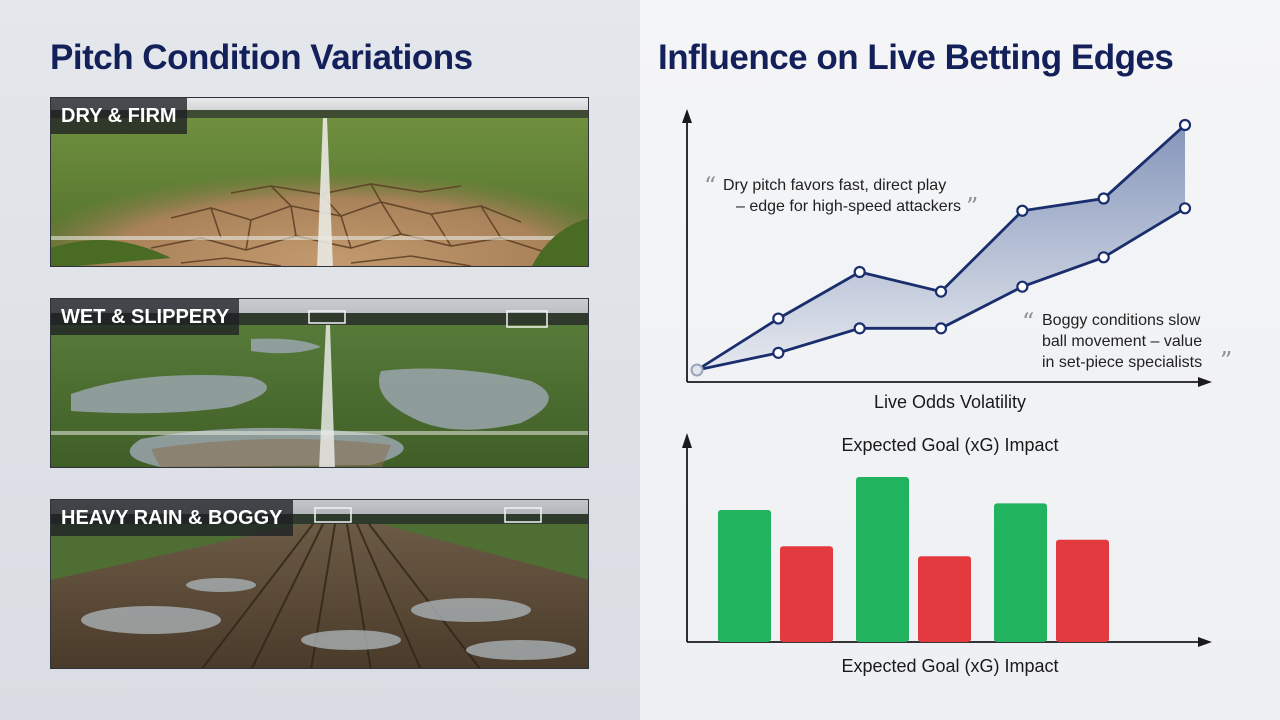  Describe the element at coordinates (1028, 322) in the screenshot. I see `annotation-boggy-open-quote: “` at that location.